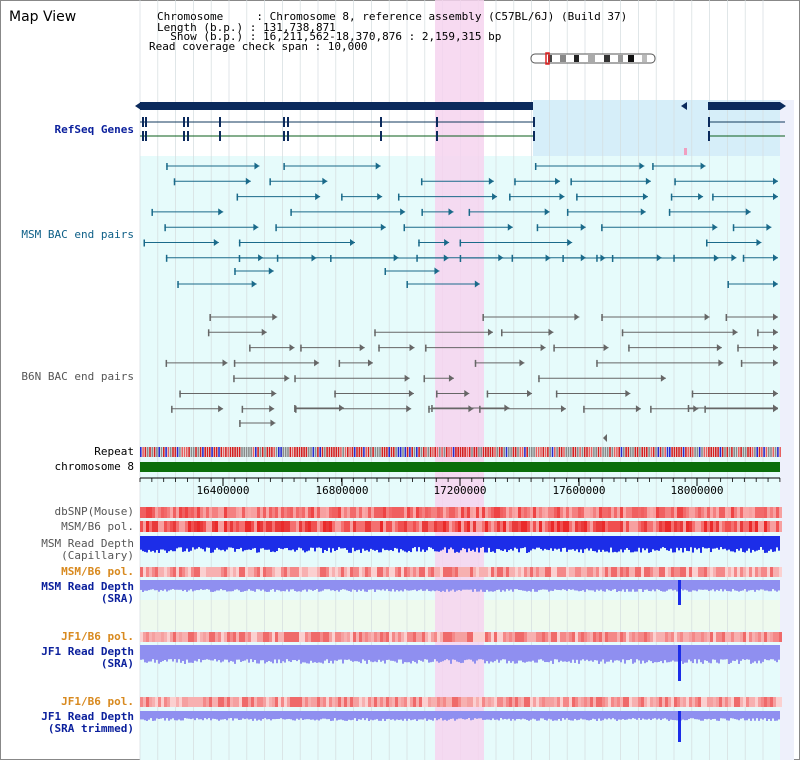  What do you see at coordinates (563, 58) in the screenshot?
I see `ideogram-band` at bounding box center [563, 58].